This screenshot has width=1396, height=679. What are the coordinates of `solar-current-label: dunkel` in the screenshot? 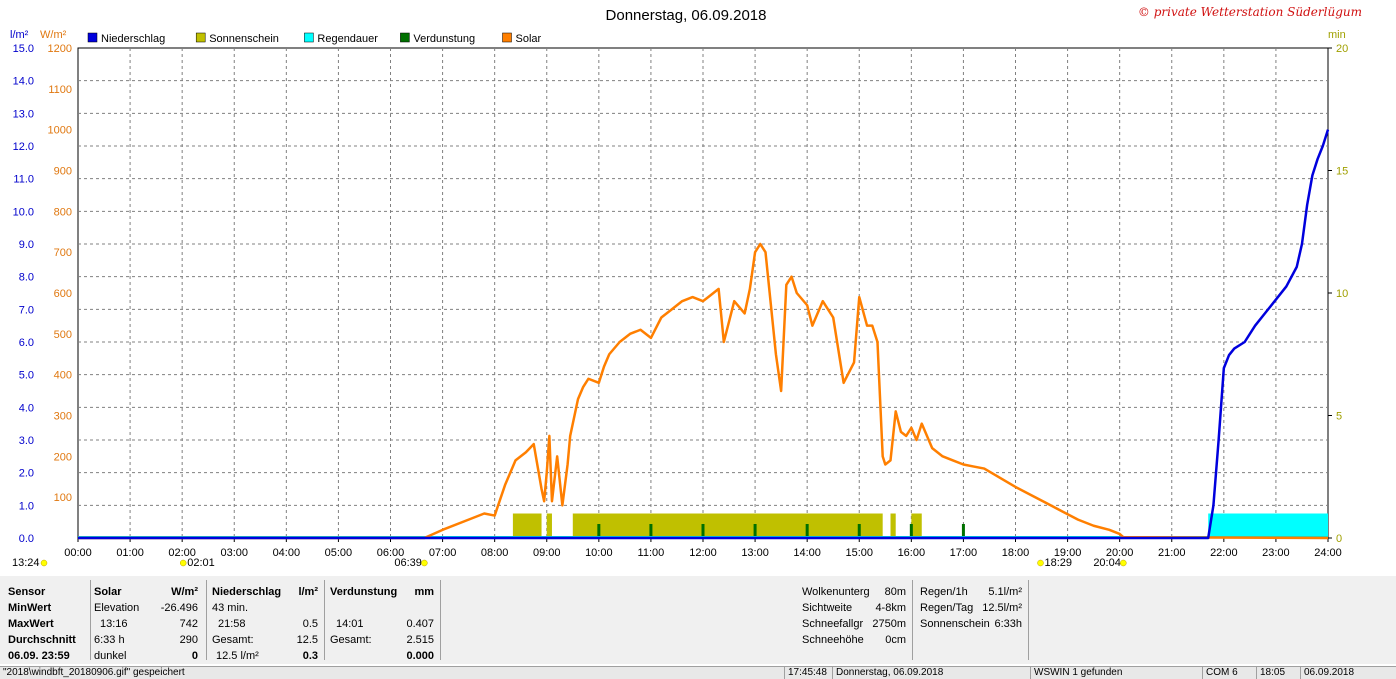 It's located at (110, 656).